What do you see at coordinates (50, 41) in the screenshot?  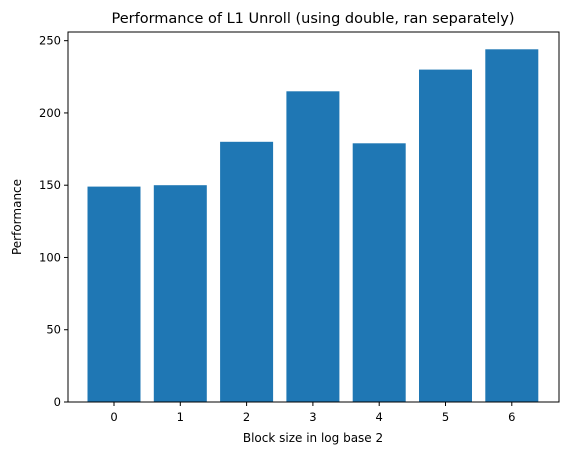 I see `y-tick-label: 250` at bounding box center [50, 41].